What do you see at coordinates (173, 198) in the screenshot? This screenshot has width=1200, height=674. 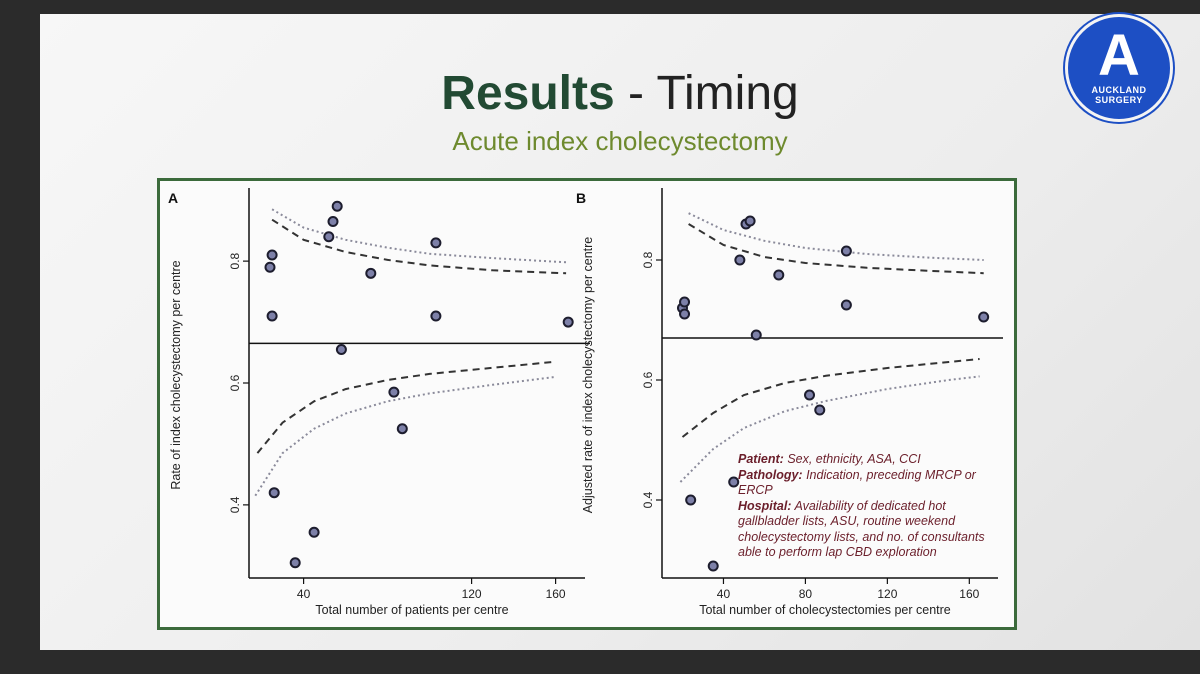 I see `panel-a-letter: A` at bounding box center [173, 198].